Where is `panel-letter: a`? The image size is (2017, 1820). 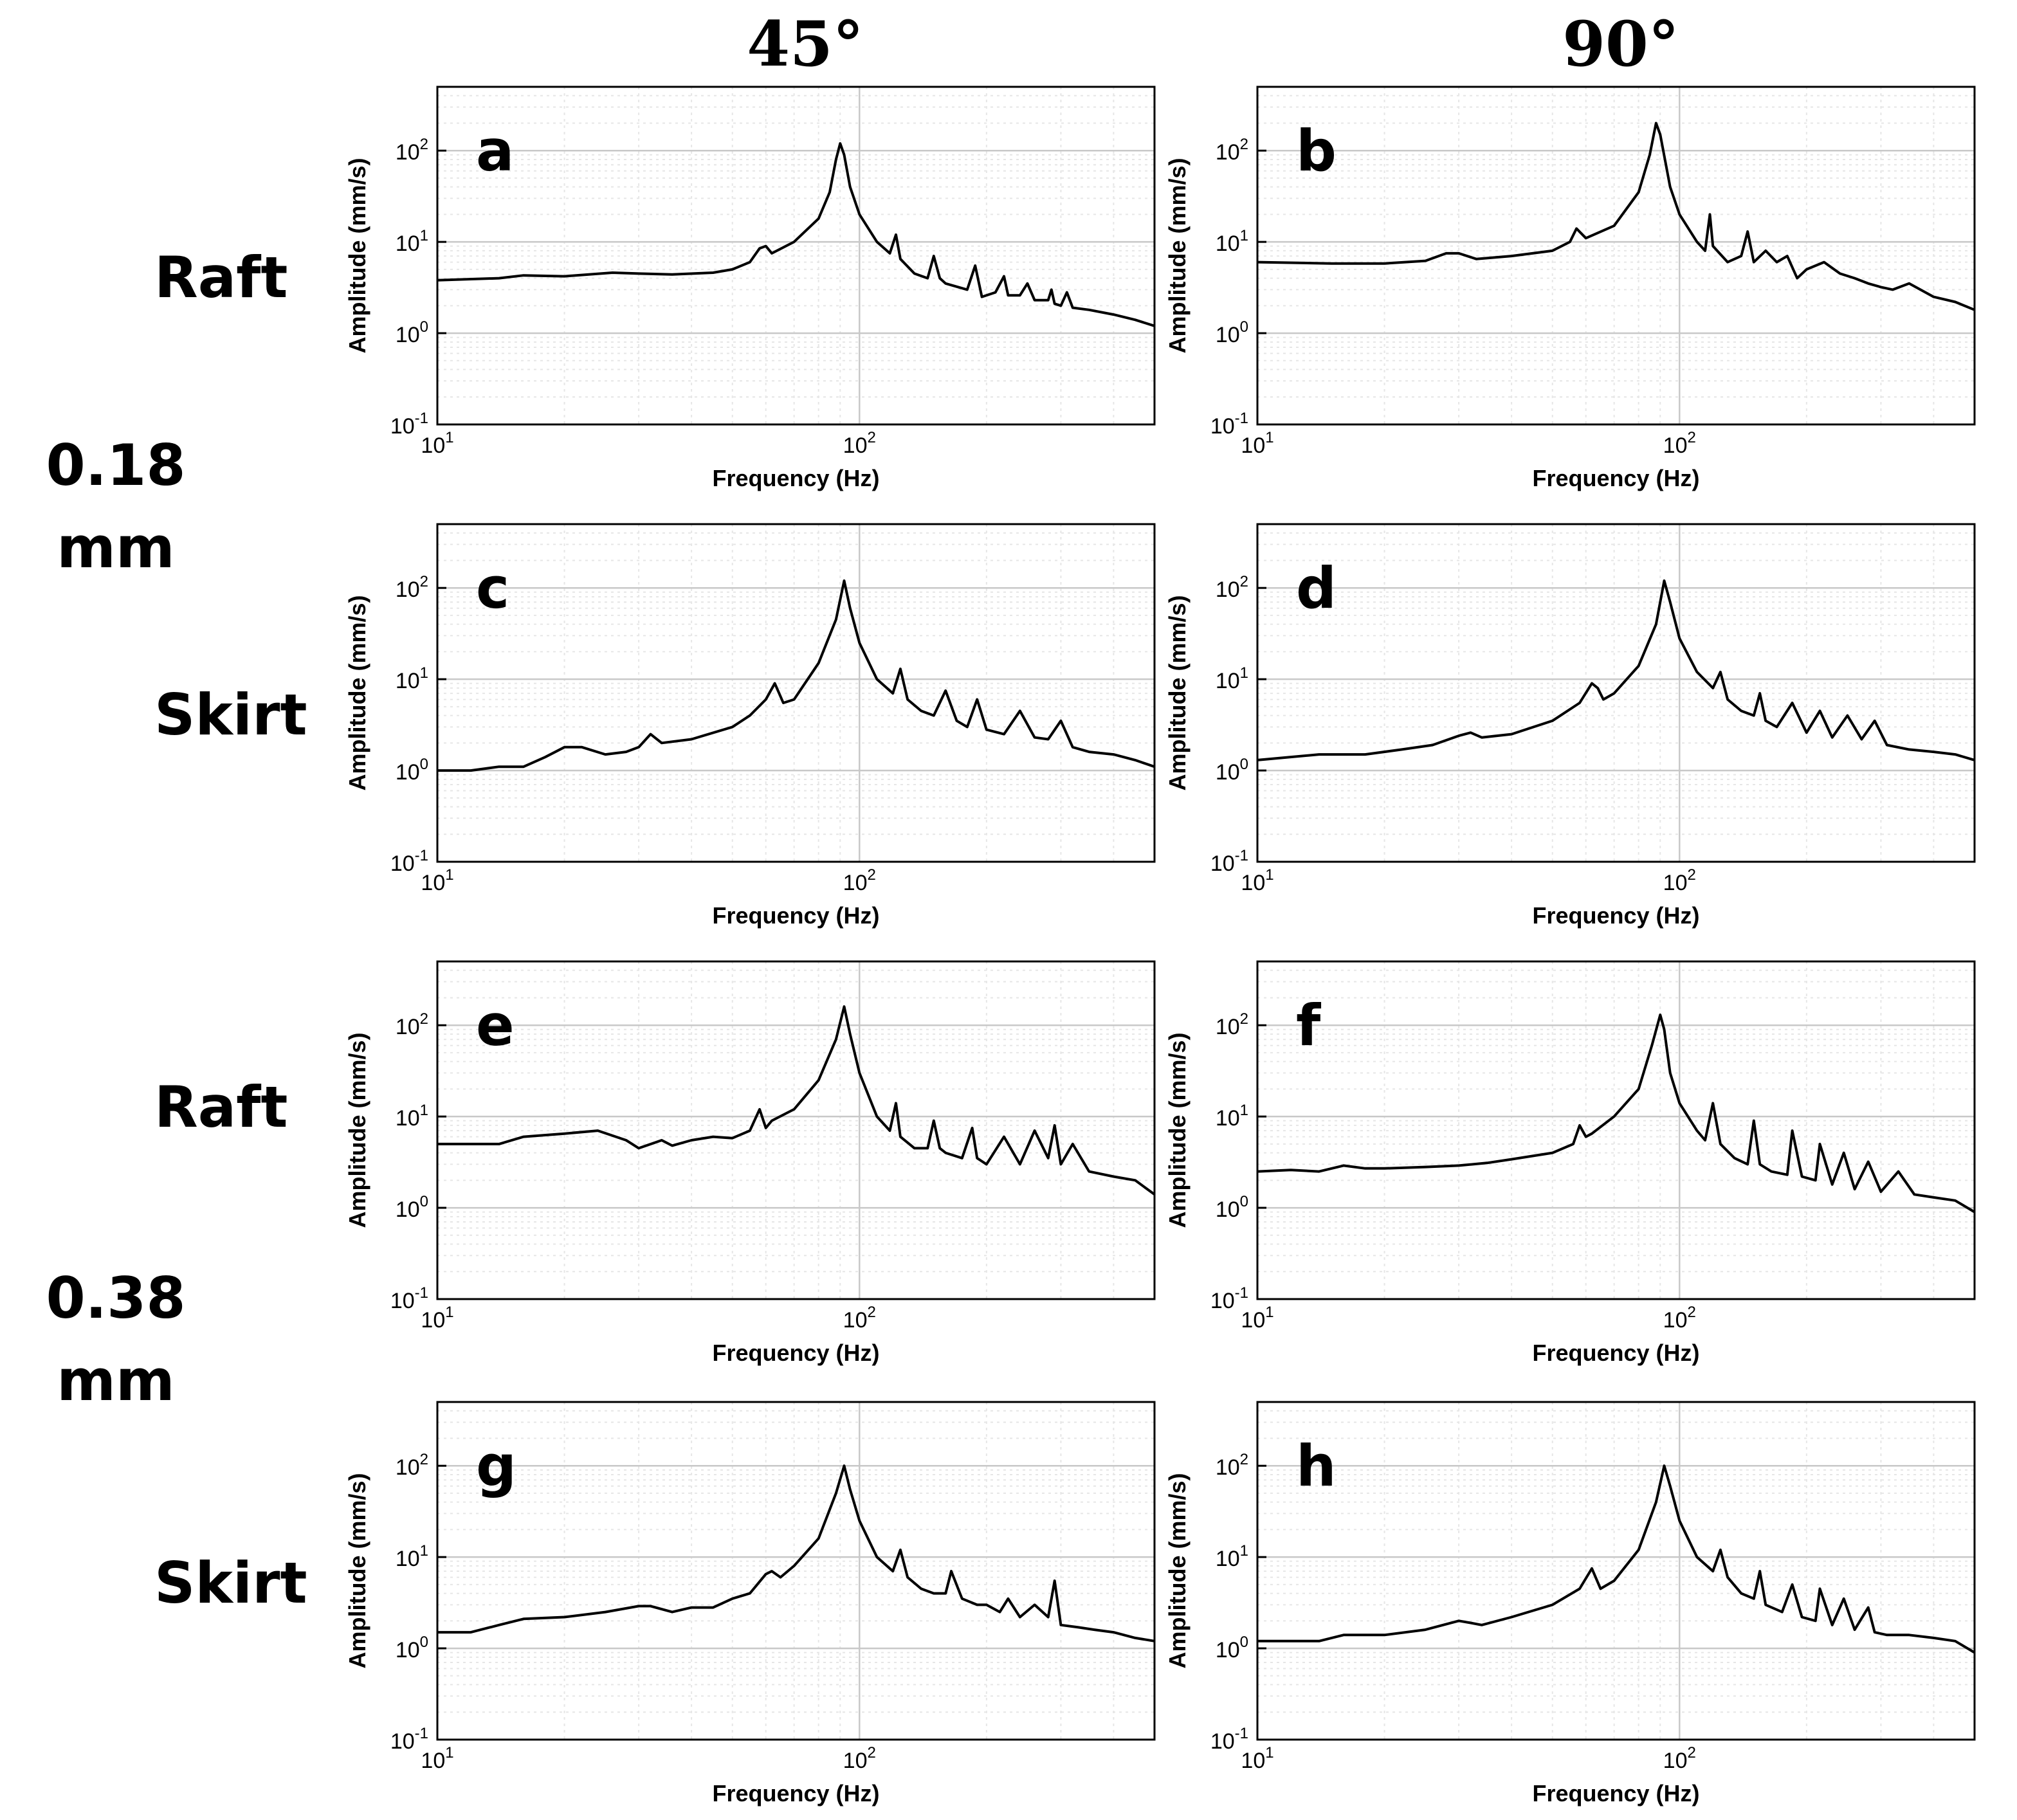
panel-letter: a is located at coordinates (495, 151).